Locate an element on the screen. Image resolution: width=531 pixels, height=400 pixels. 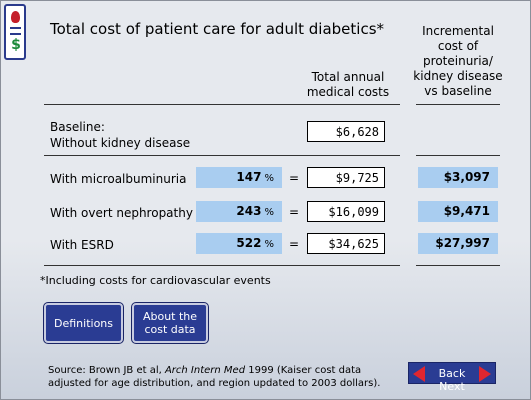
baseline-cost-box: $6,628 is located at coordinates (346, 131).